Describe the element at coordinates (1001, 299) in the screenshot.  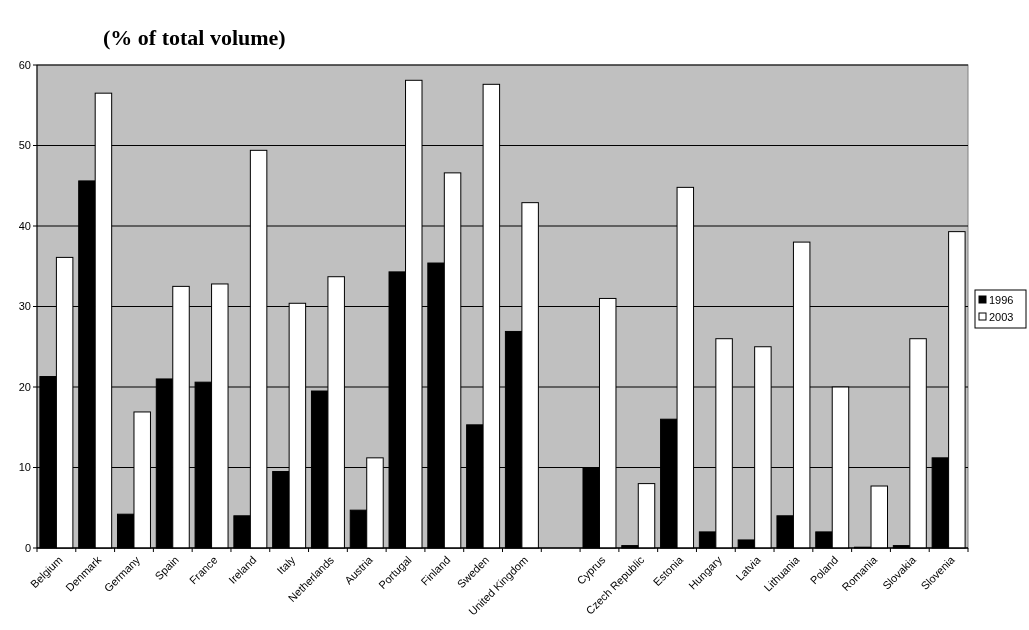
I see `legend-label: 1996` at that location.